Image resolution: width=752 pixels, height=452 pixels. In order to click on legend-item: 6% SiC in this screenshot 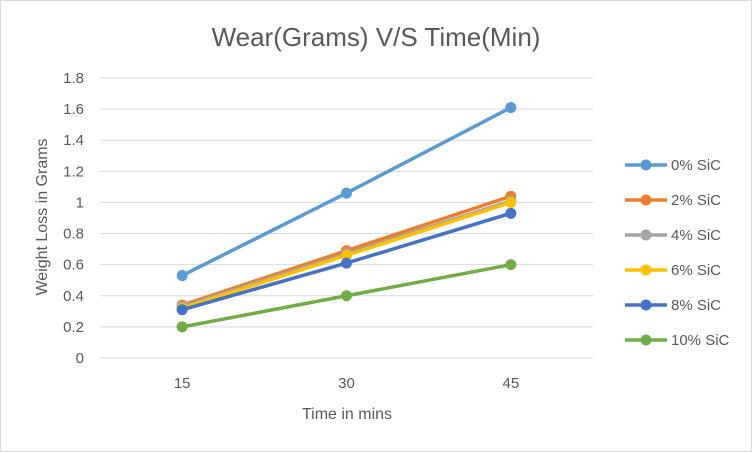, I will do `click(673, 270)`.